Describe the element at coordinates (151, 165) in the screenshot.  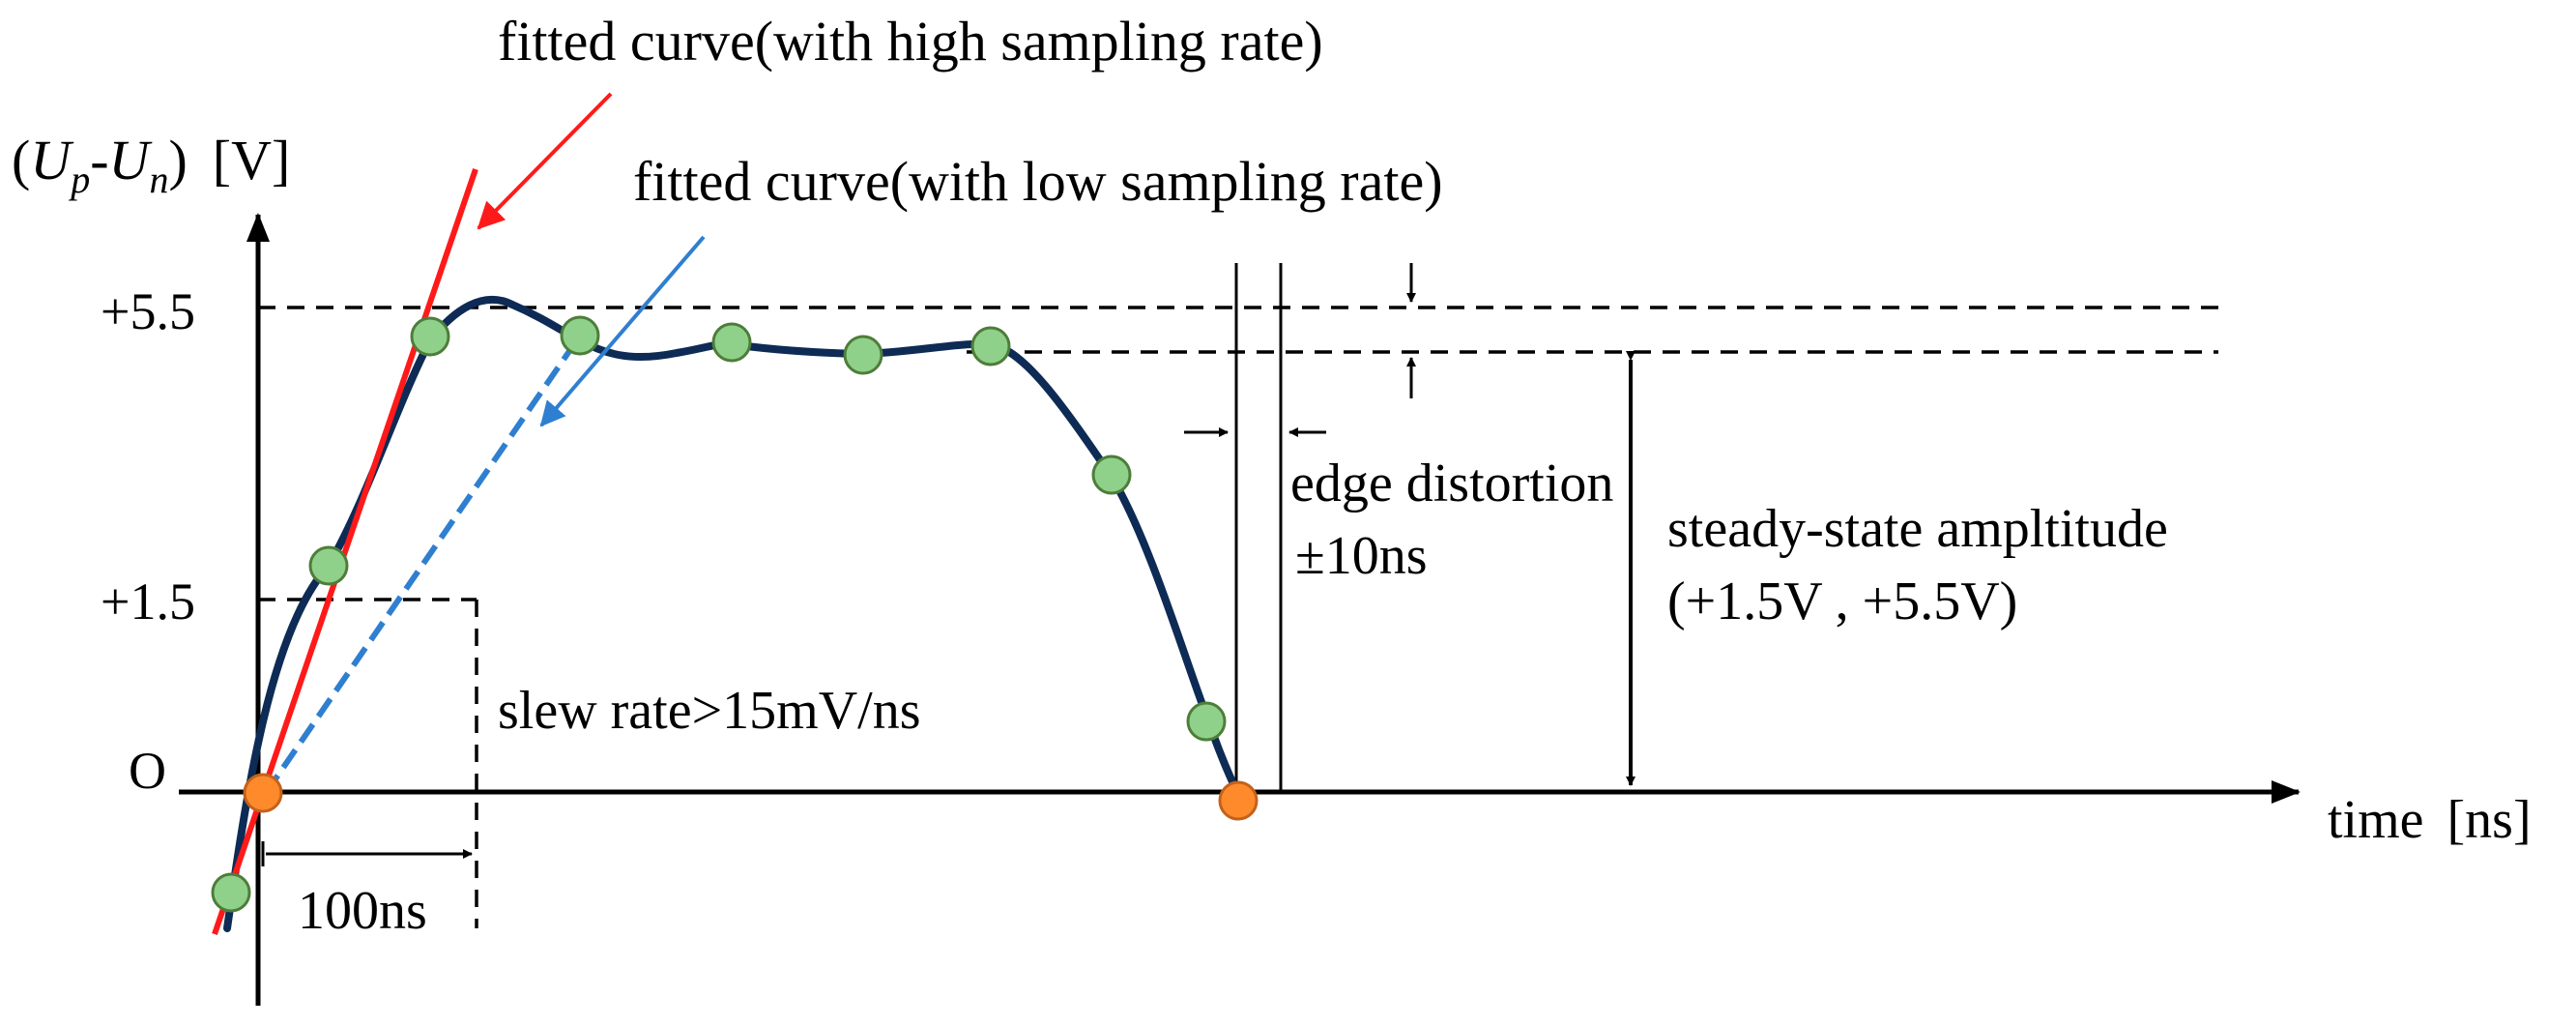
I see `y-axis-label: (Up-Un) [V]` at that location.